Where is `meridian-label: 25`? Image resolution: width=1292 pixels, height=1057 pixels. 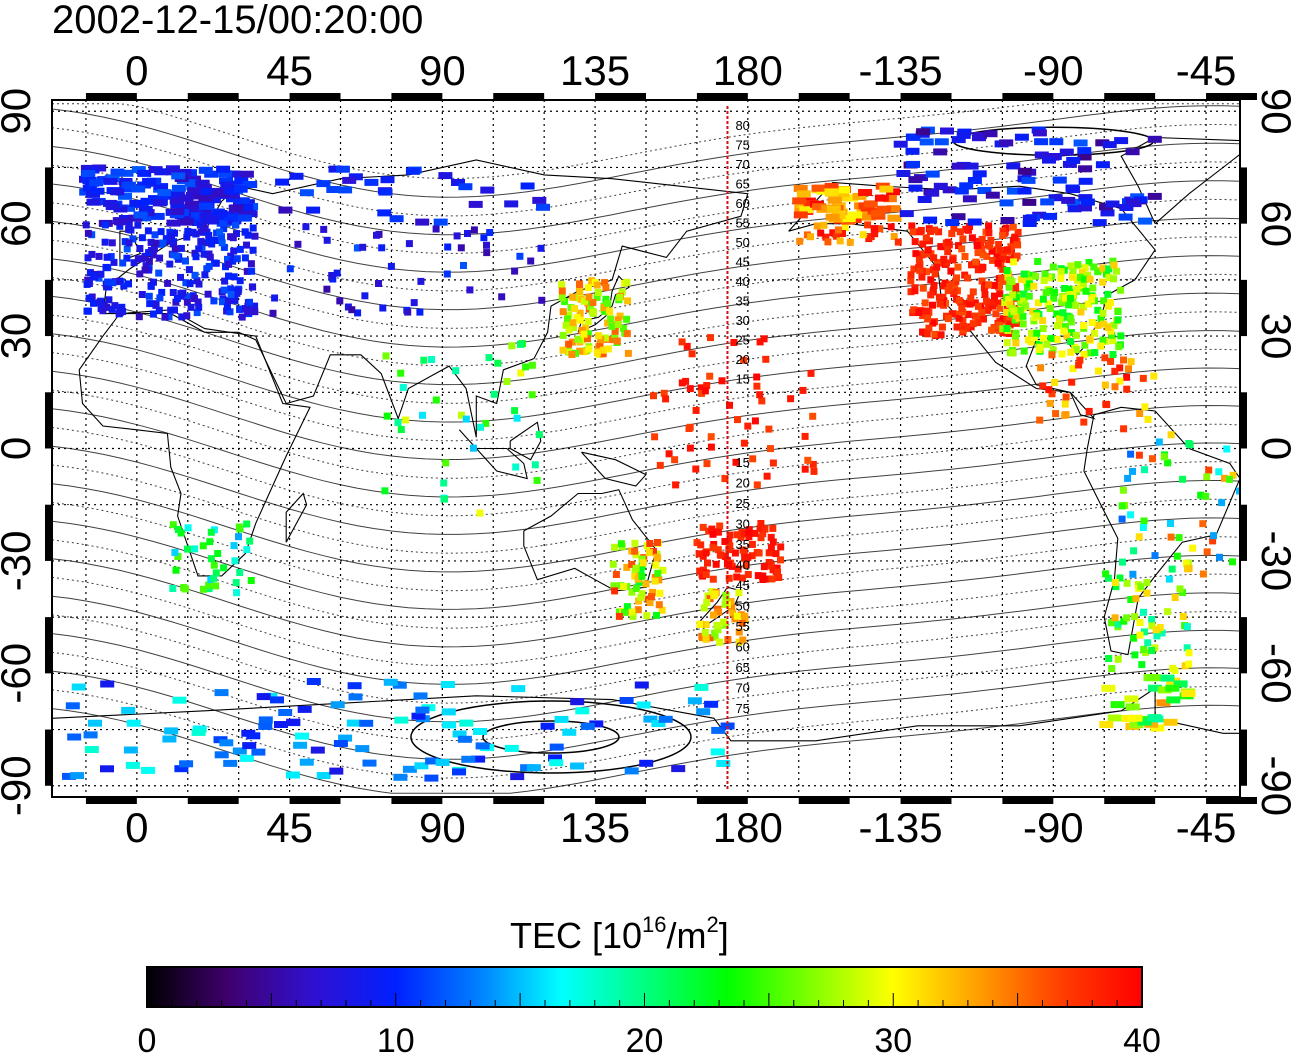 meridian-label: 25 is located at coordinates (742, 503).